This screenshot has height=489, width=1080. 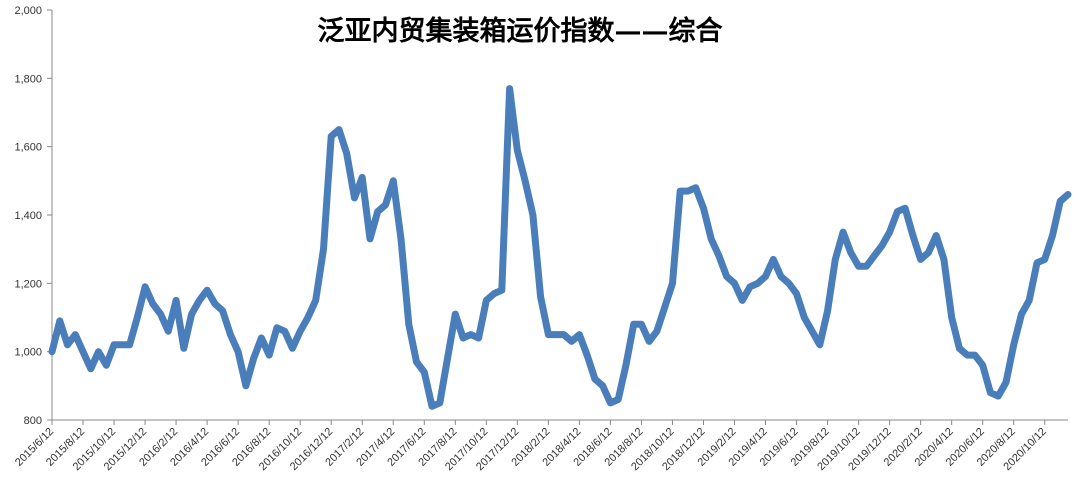 I want to click on y-tick-label: 1,600, so click(x=28, y=148).